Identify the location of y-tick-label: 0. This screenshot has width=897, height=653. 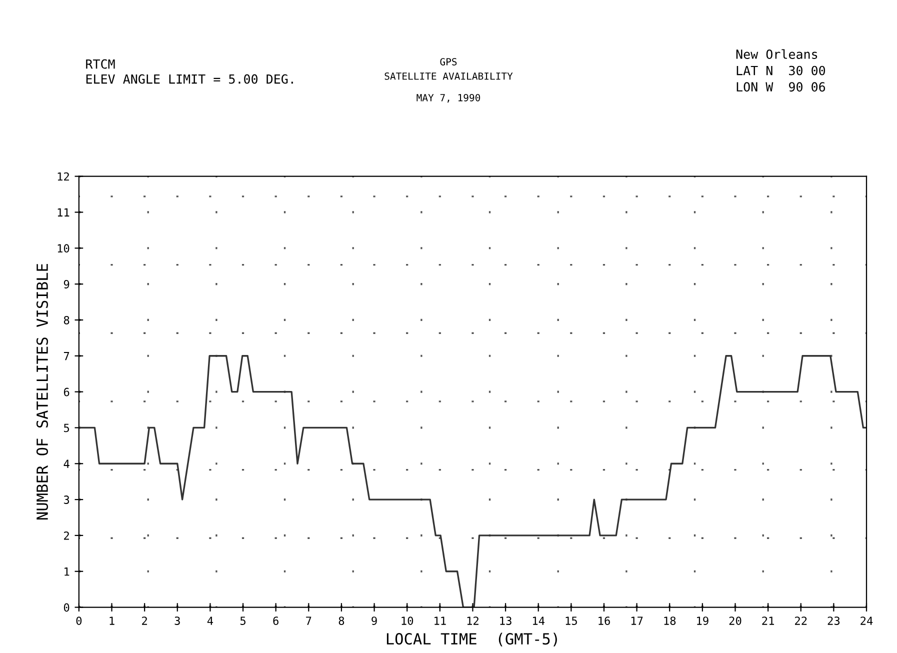
(67, 607).